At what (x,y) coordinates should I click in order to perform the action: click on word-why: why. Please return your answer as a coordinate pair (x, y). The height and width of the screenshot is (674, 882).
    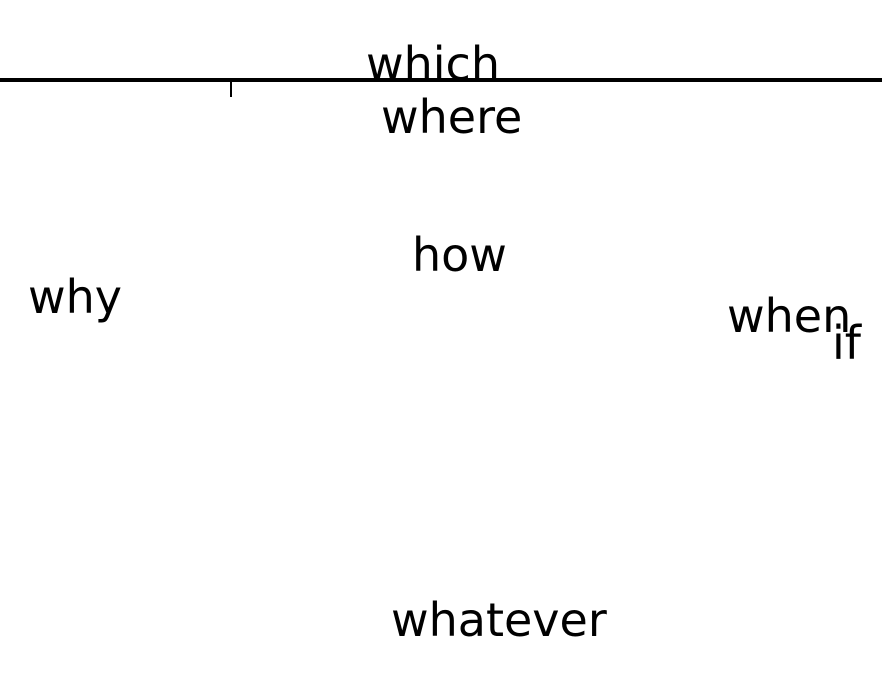
    Looking at the image, I should click on (75, 297).